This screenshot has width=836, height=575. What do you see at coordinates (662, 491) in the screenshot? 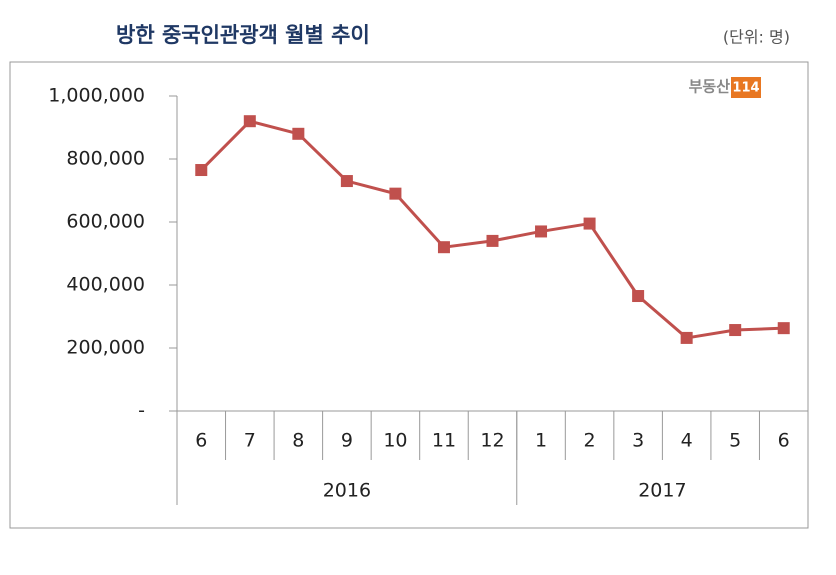
I see `x-group-label: 2017` at bounding box center [662, 491].